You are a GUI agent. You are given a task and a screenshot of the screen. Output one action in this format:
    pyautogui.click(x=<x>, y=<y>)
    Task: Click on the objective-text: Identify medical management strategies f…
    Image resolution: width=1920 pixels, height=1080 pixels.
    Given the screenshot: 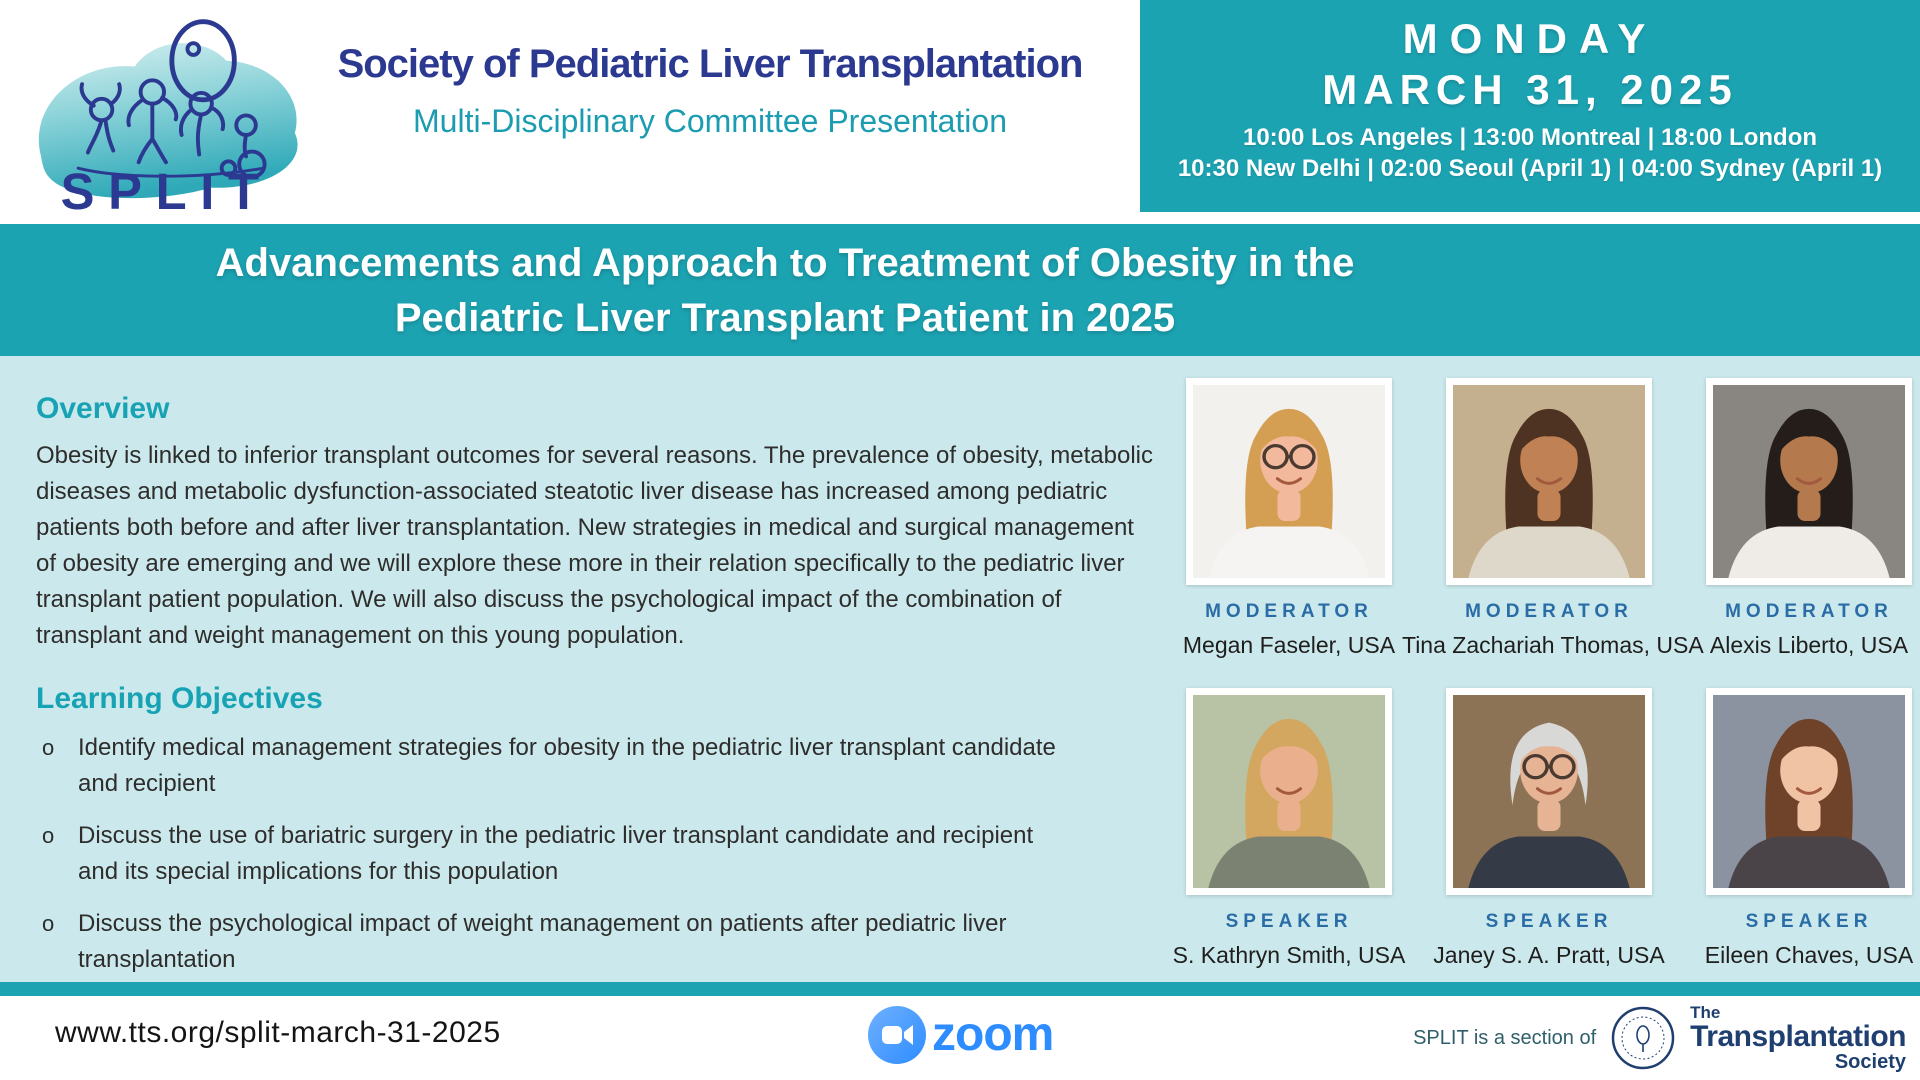 What is the action you would take?
    pyautogui.click(x=567, y=765)
    